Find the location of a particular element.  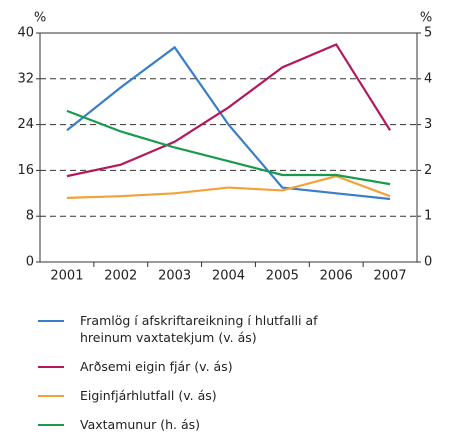

y2-axis-label: % is located at coordinates (426, 18).